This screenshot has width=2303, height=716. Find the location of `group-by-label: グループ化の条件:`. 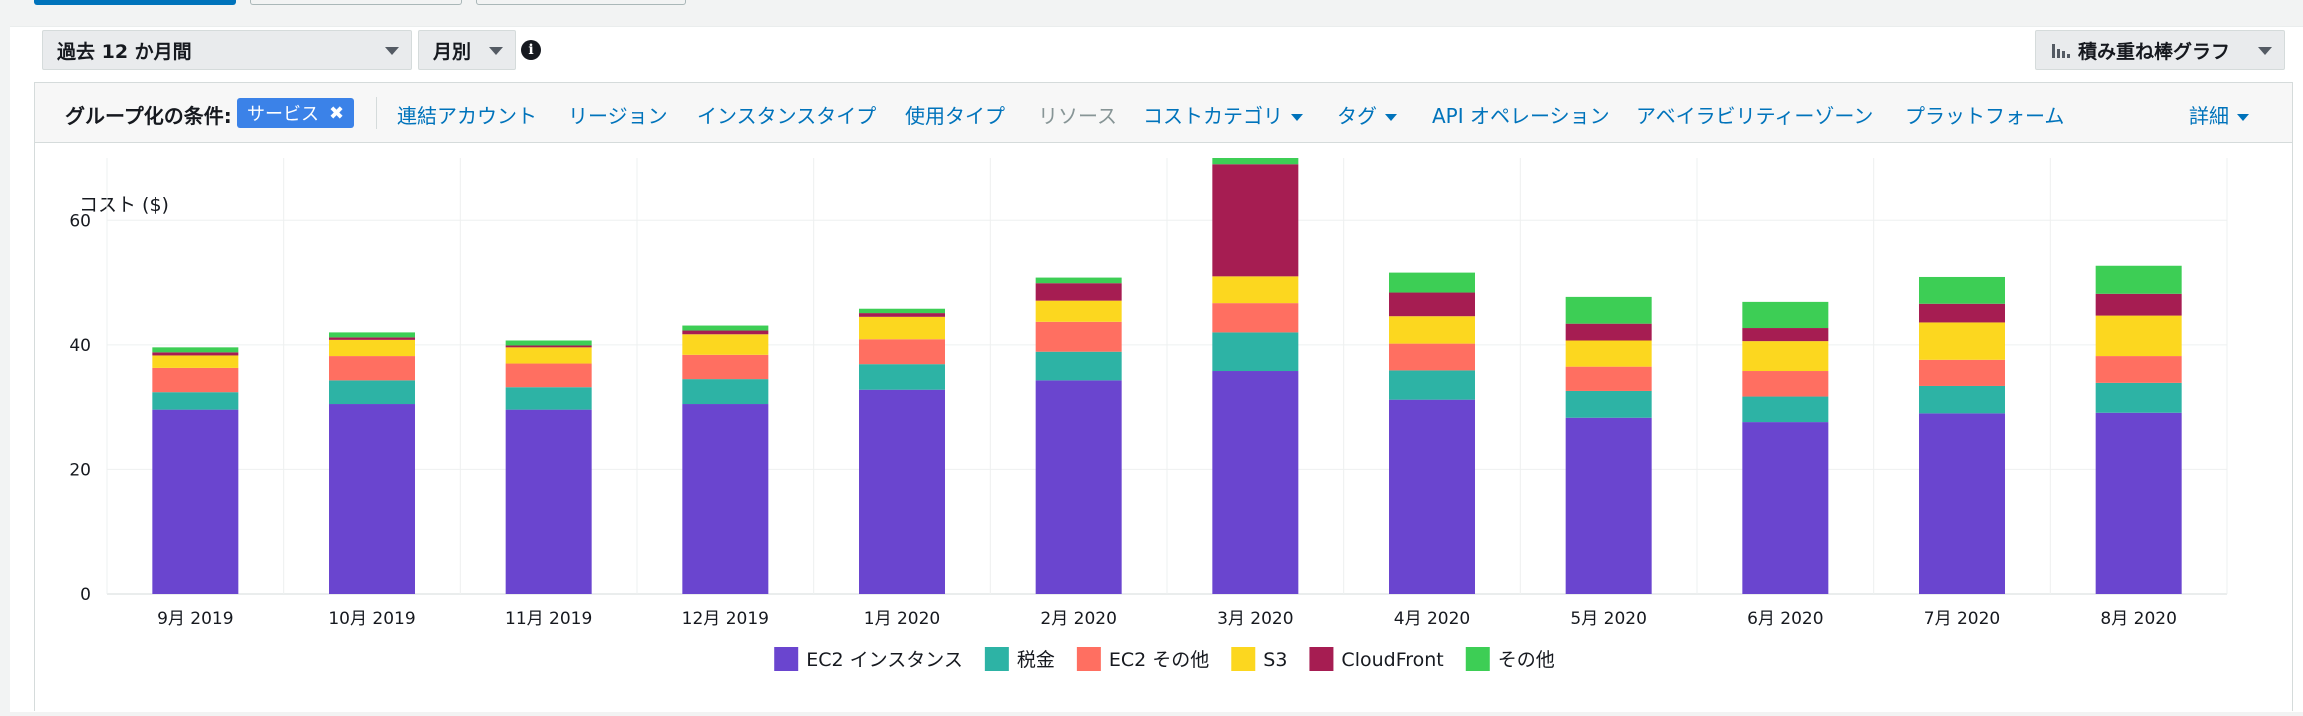

group-by-label: グループ化の条件: is located at coordinates (148, 116).